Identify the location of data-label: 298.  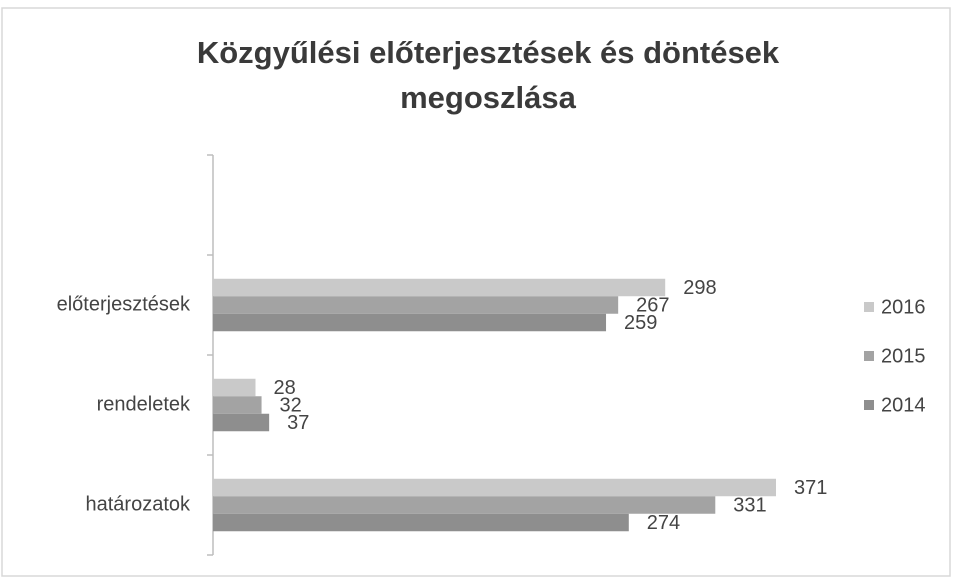
(699, 288).